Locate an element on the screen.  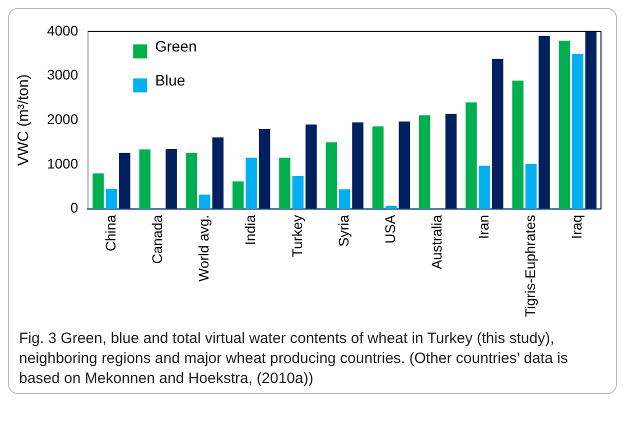
y-tick-label: 4000 is located at coordinates (62, 30).